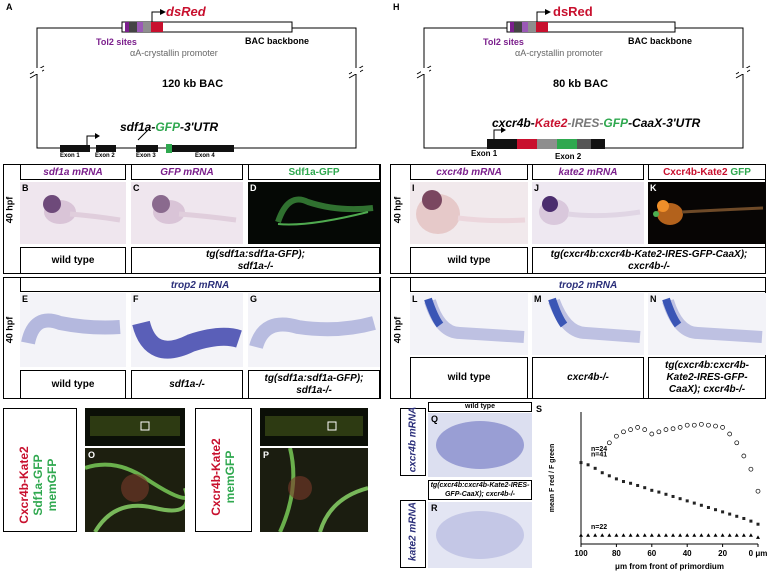 This screenshot has width=769, height=572. Describe the element at coordinates (537, 188) in the screenshot. I see `panel-letter-j: J` at that location.